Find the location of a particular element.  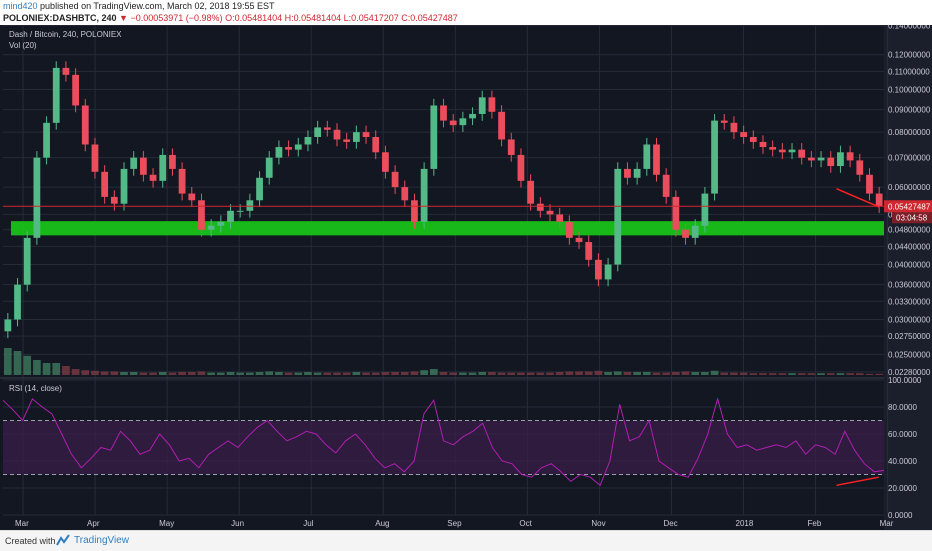

footer: Created with TradingView is located at coordinates (466, 540).